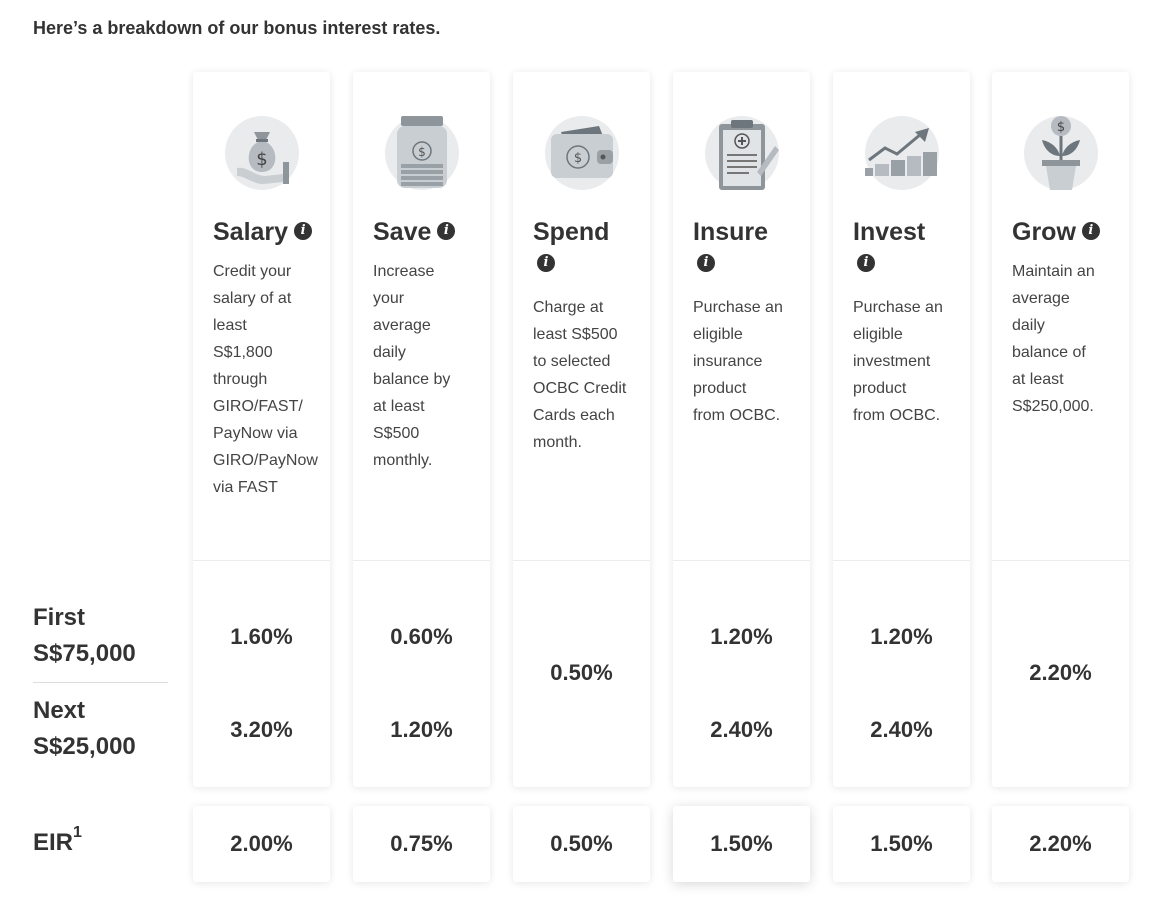 This screenshot has height=899, width=1164. I want to click on category-title-text: Insure, so click(731, 232).